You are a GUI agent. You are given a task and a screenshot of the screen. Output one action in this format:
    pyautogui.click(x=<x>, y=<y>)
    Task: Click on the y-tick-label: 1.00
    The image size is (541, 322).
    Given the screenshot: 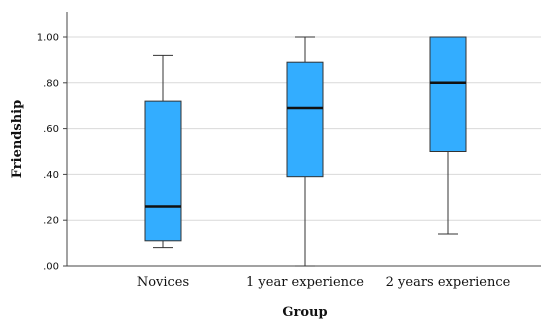 What is the action you would take?
    pyautogui.click(x=48, y=38)
    